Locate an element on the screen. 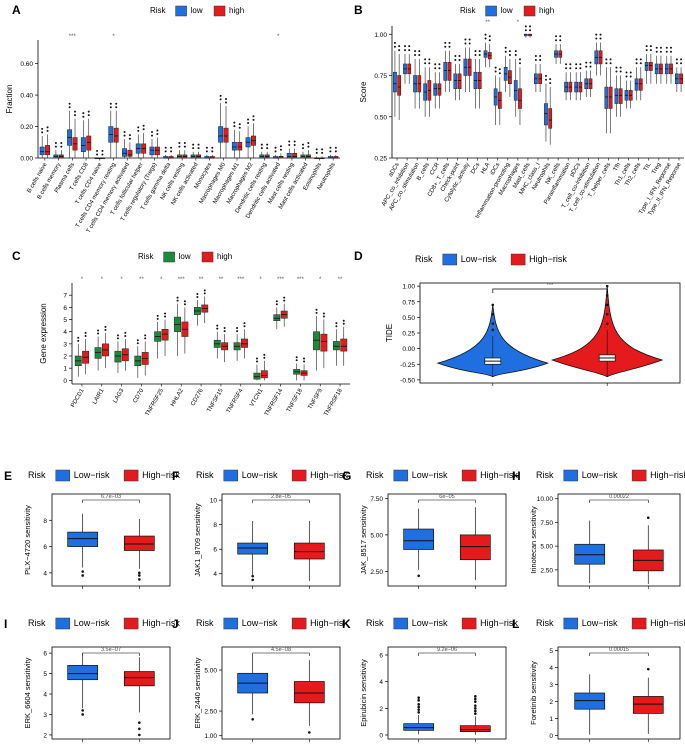 The height and width of the screenshot is (753, 685). x-tick-label: LAIR1 is located at coordinates (99, 396).